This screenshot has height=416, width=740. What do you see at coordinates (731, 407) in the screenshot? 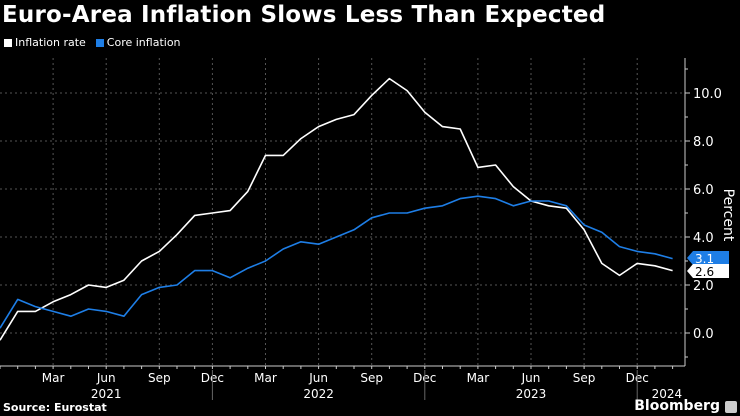
I see `bloomberg-chart-icon` at bounding box center [731, 407].